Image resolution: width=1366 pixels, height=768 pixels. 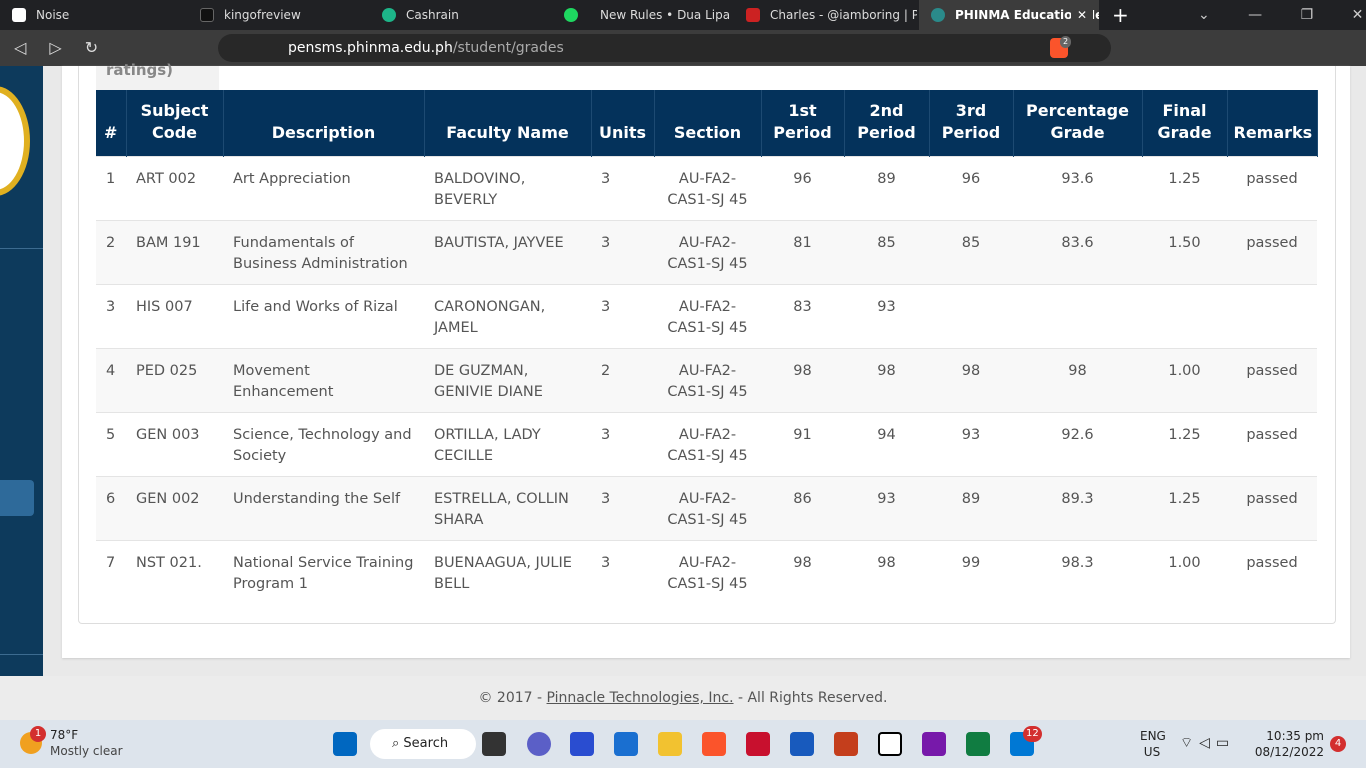 I want to click on new-tab: +, so click(x=1120, y=15).